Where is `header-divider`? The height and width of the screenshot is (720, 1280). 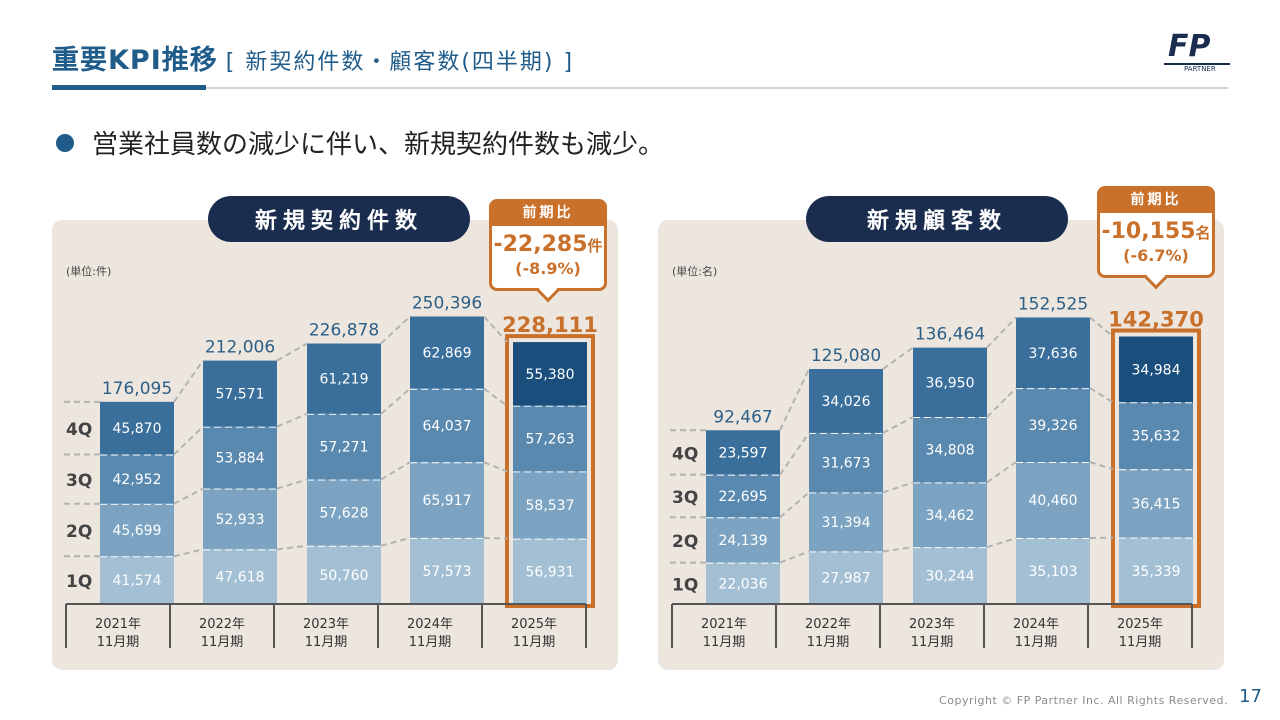 header-divider is located at coordinates (640, 88).